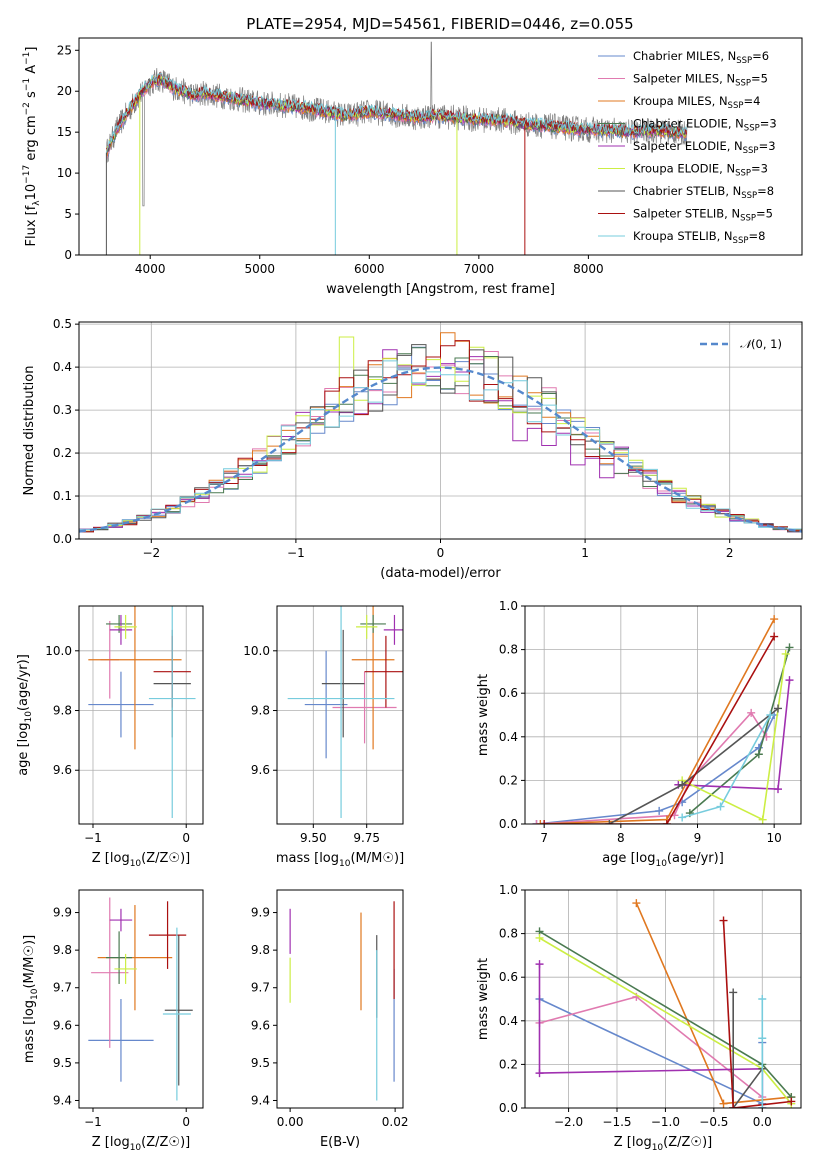  I want to click on x-axis-label: Z [log10(Z/Z☉)], so click(141, 860).